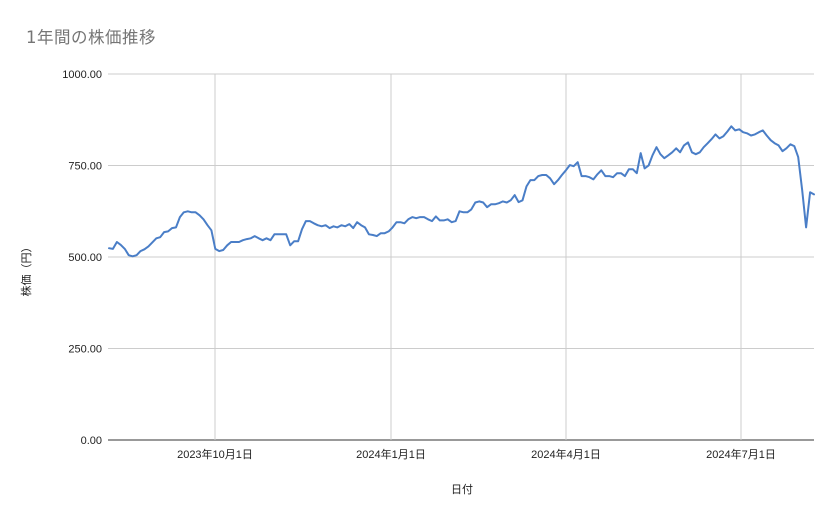 This screenshot has height=519, width=839. Describe the element at coordinates (85, 258) in the screenshot. I see `y-tick-label: 500.00` at that location.